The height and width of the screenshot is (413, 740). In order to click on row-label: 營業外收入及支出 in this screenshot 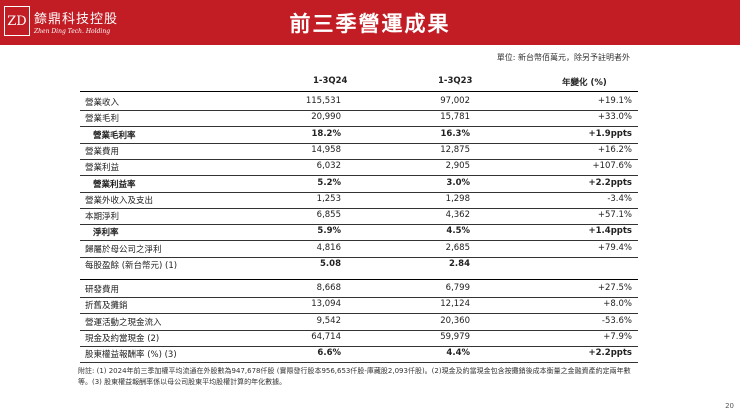, I will do `click(119, 200)`.